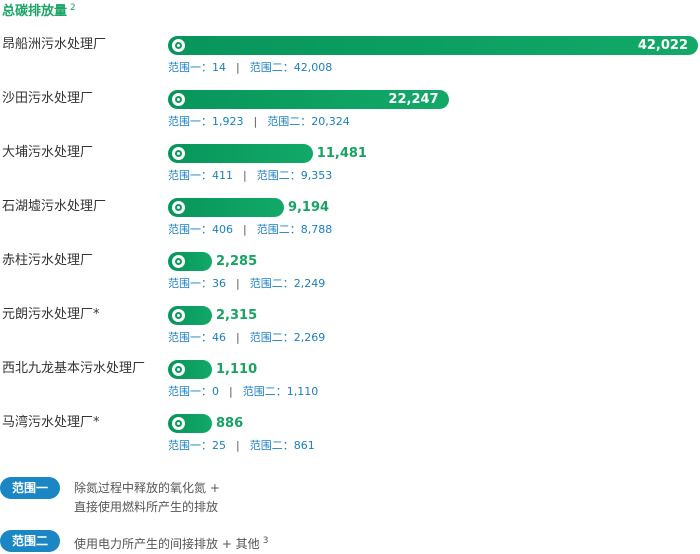  I want to click on scope1-value: 范围一：0, so click(193, 391).